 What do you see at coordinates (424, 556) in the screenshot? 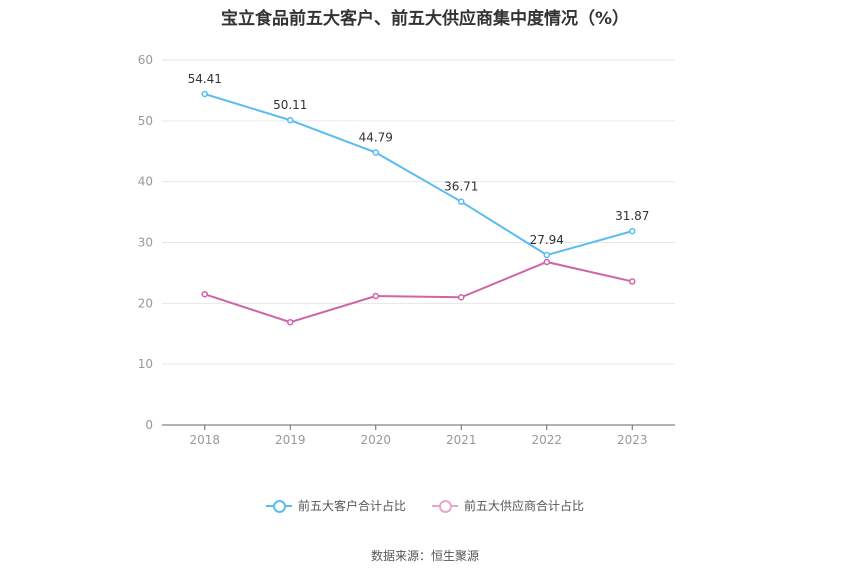
I see `data-source: 数据来源：恒生聚源` at bounding box center [424, 556].